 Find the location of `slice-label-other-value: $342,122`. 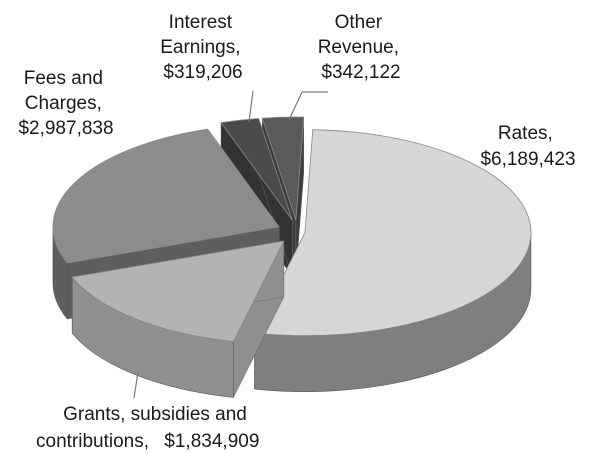

slice-label-other-value: $342,122 is located at coordinates (360, 72).